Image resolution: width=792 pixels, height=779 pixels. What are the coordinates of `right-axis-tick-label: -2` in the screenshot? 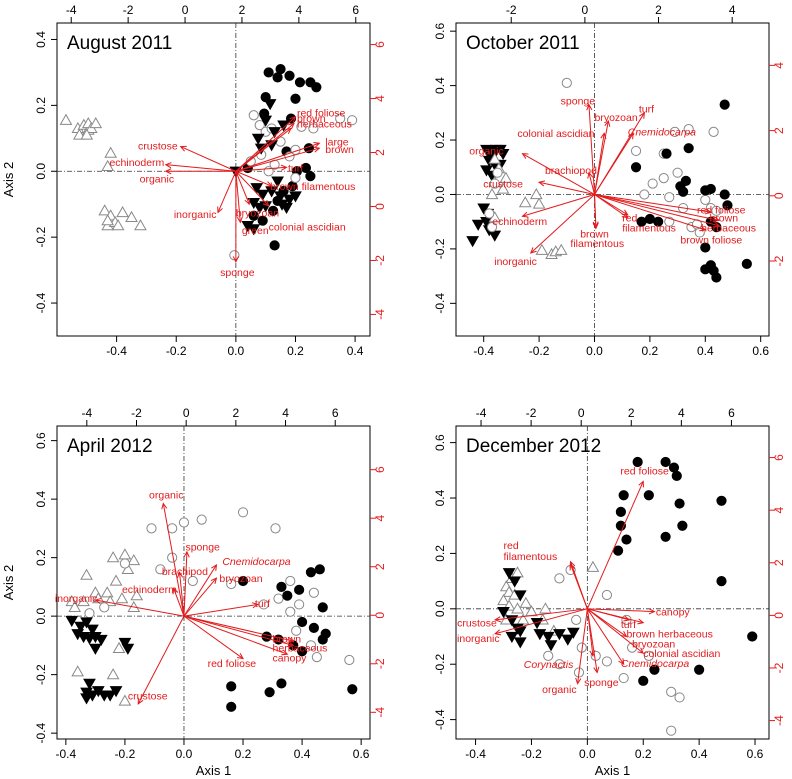 It's located at (380, 663).